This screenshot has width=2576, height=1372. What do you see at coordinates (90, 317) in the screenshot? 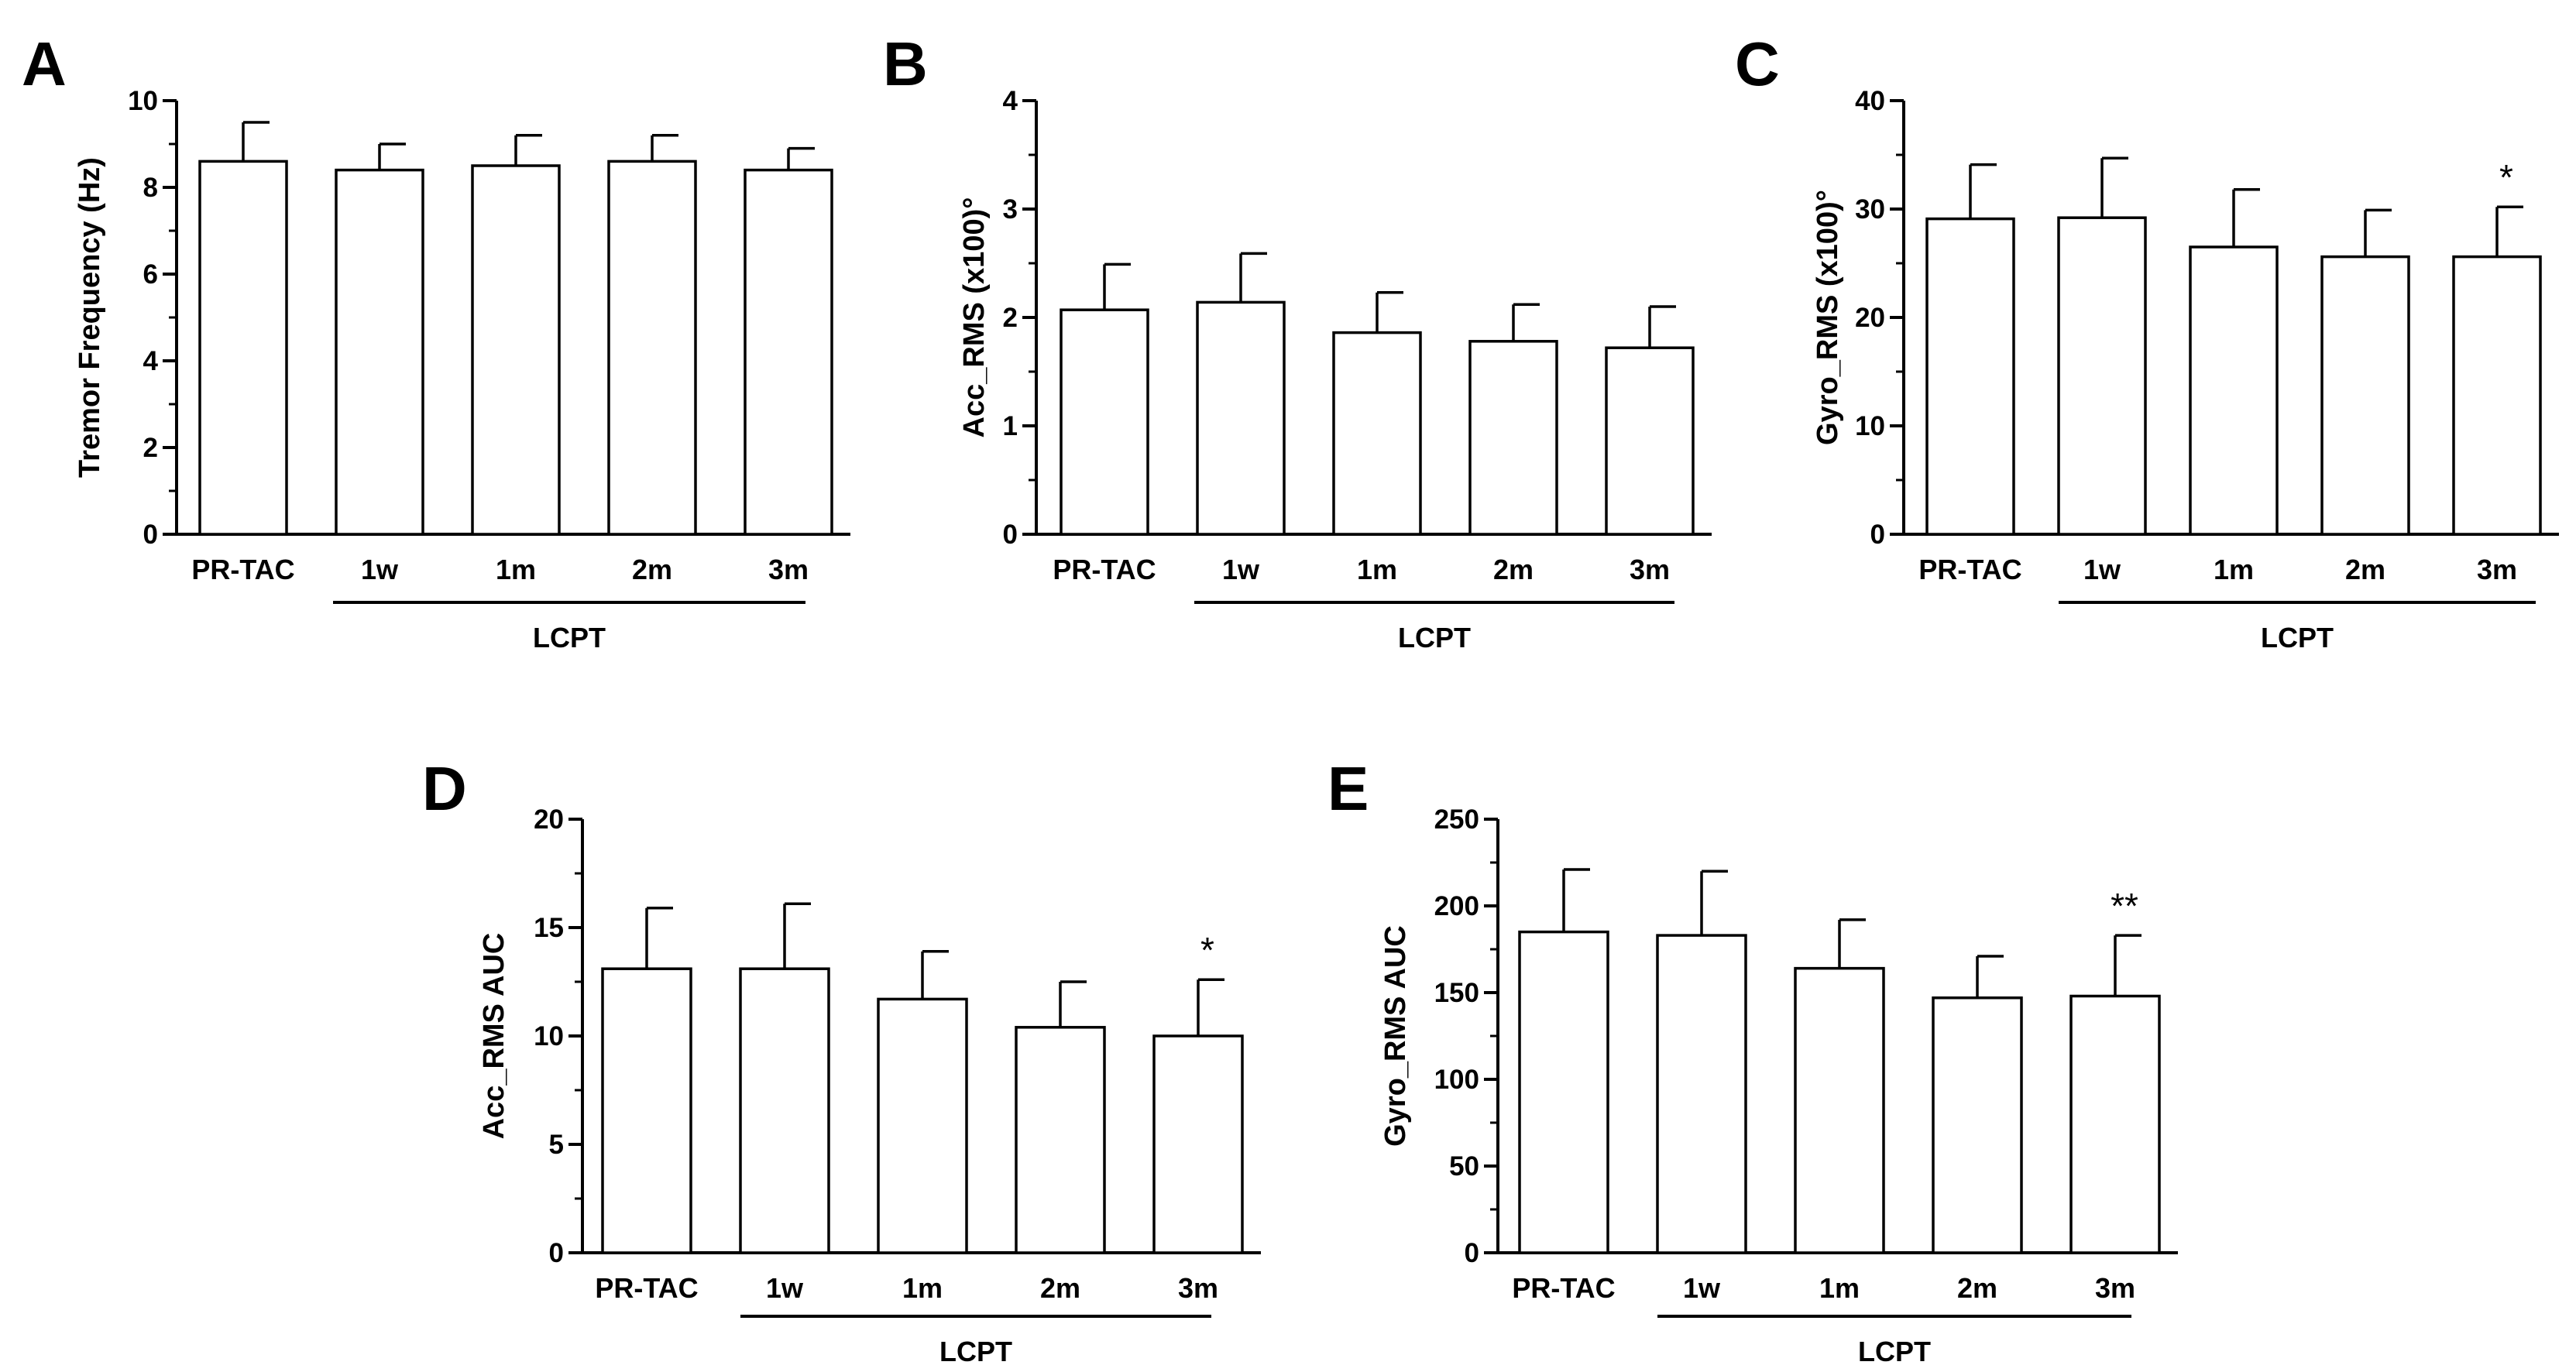
I see `y-axis-label: Tremor Frequency (Hz)` at bounding box center [90, 317].